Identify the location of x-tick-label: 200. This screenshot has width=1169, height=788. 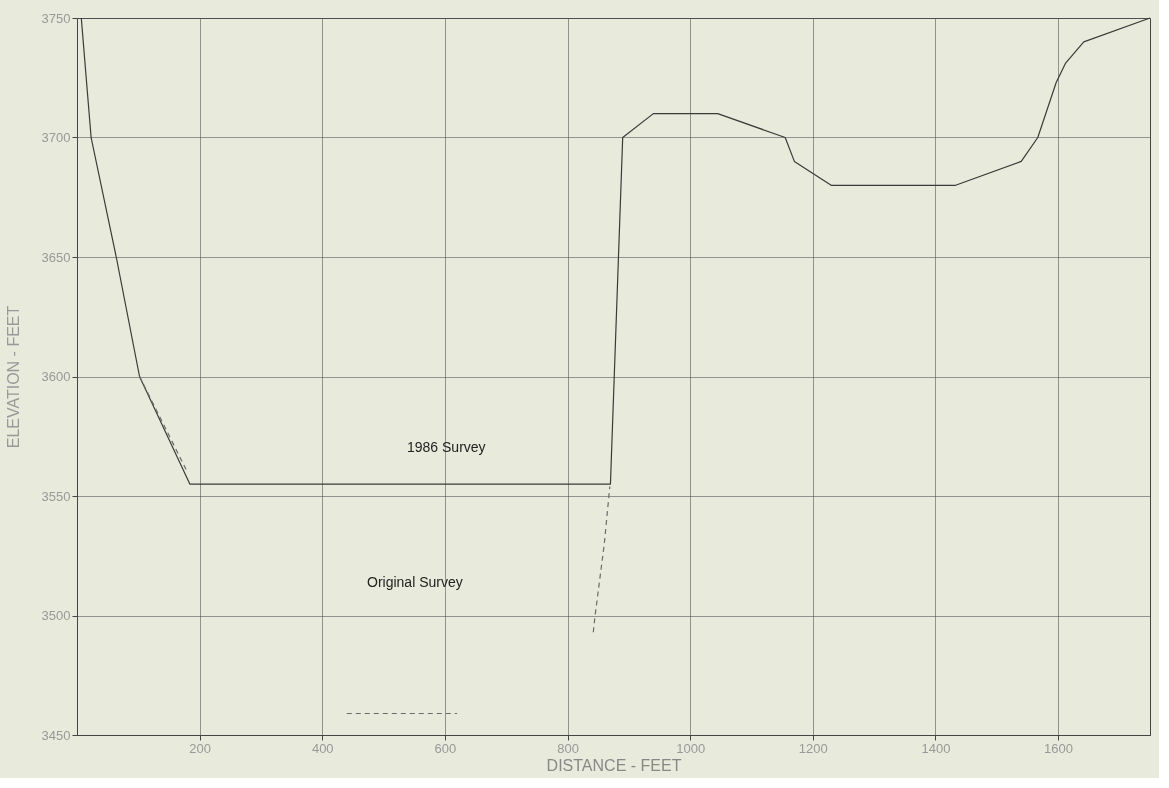
(200, 748).